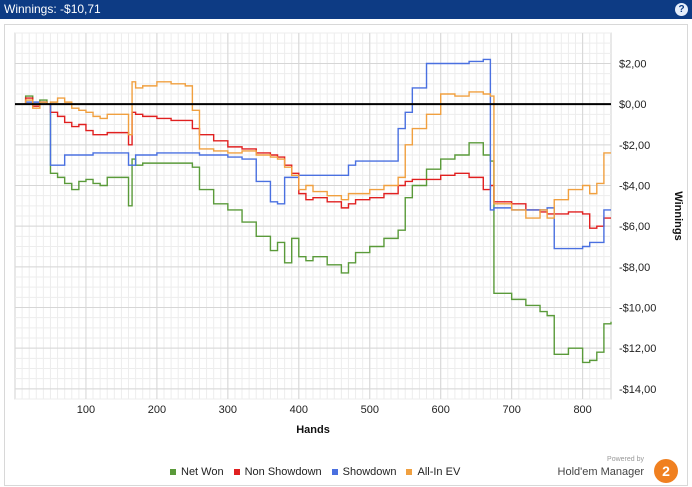 The width and height of the screenshot is (692, 487). I want to click on y-tick-label: -$2,00, so click(634, 146).